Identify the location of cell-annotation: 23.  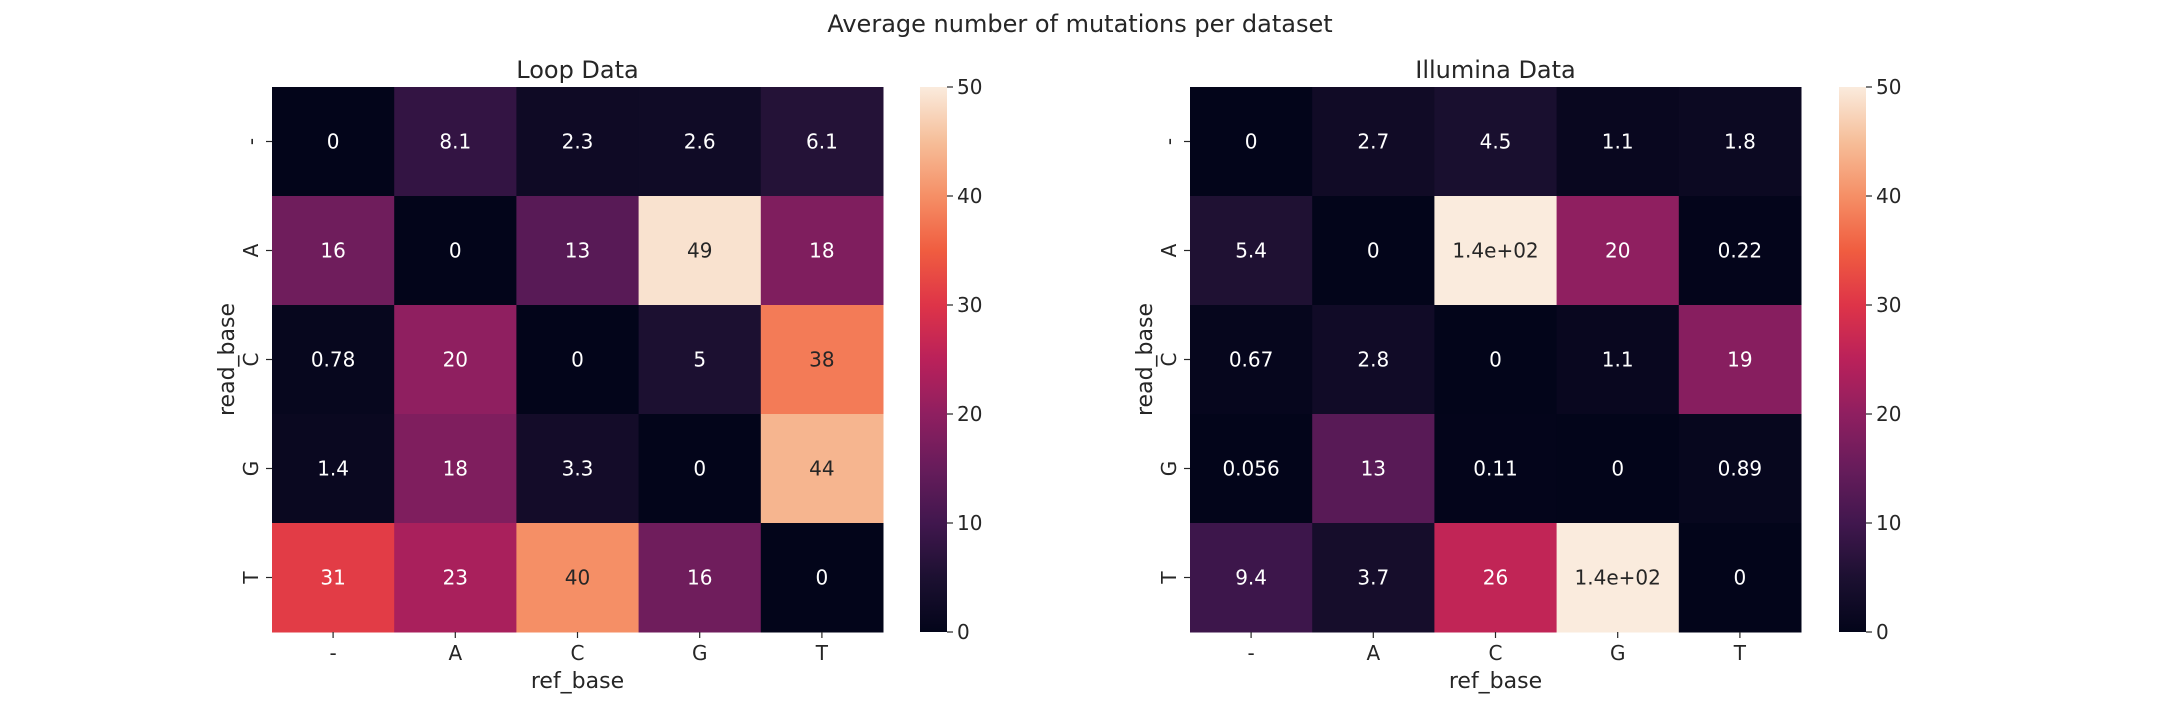
(455, 578).